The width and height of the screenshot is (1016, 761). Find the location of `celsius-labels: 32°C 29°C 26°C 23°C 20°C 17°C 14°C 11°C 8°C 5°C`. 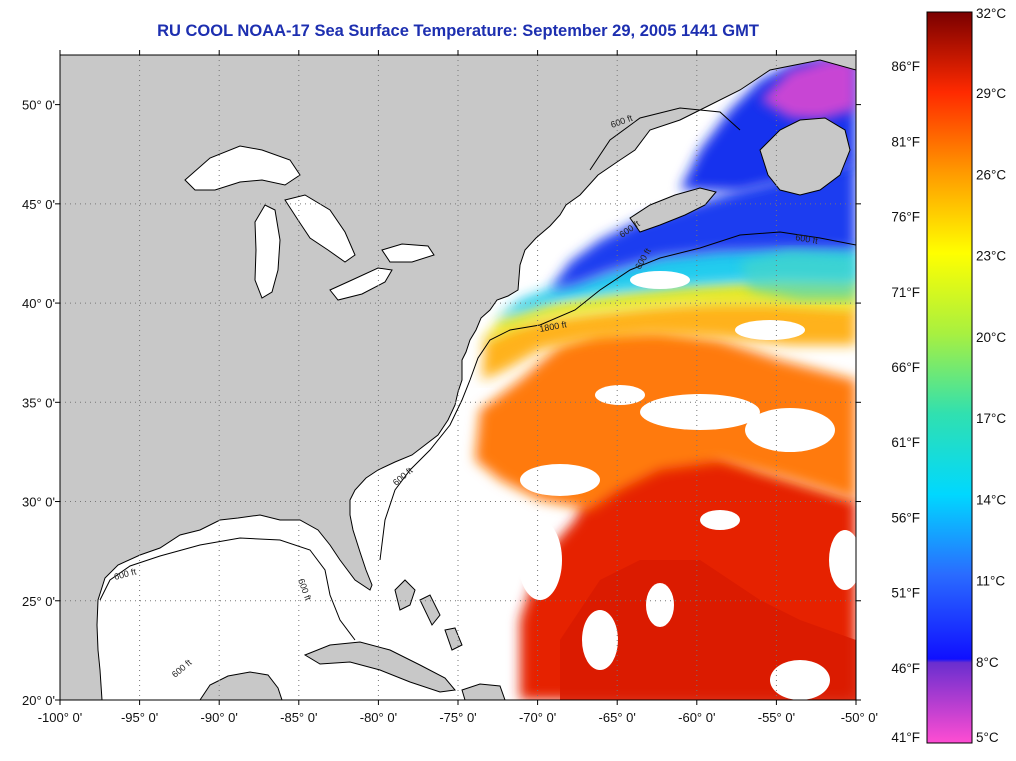

celsius-labels: 32°C 29°C 26°C 23°C 20°C 17°C 14°C 11°C 8°C 5°C is located at coordinates (991, 375).